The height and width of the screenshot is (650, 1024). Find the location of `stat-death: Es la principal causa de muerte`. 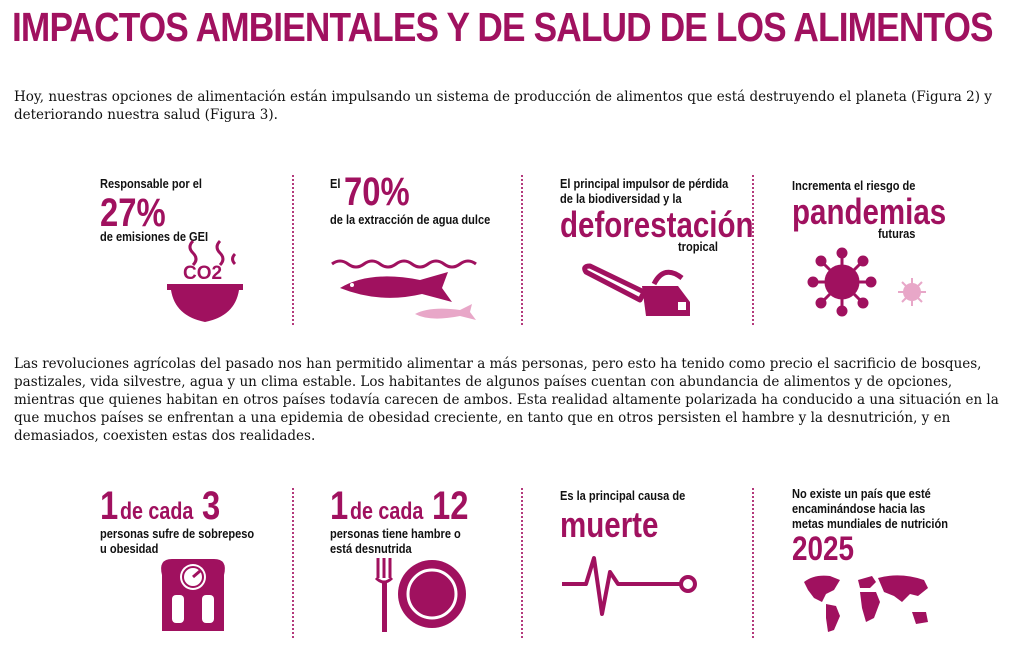

stat-death: Es la principal causa de muerte is located at coordinates (633, 515).